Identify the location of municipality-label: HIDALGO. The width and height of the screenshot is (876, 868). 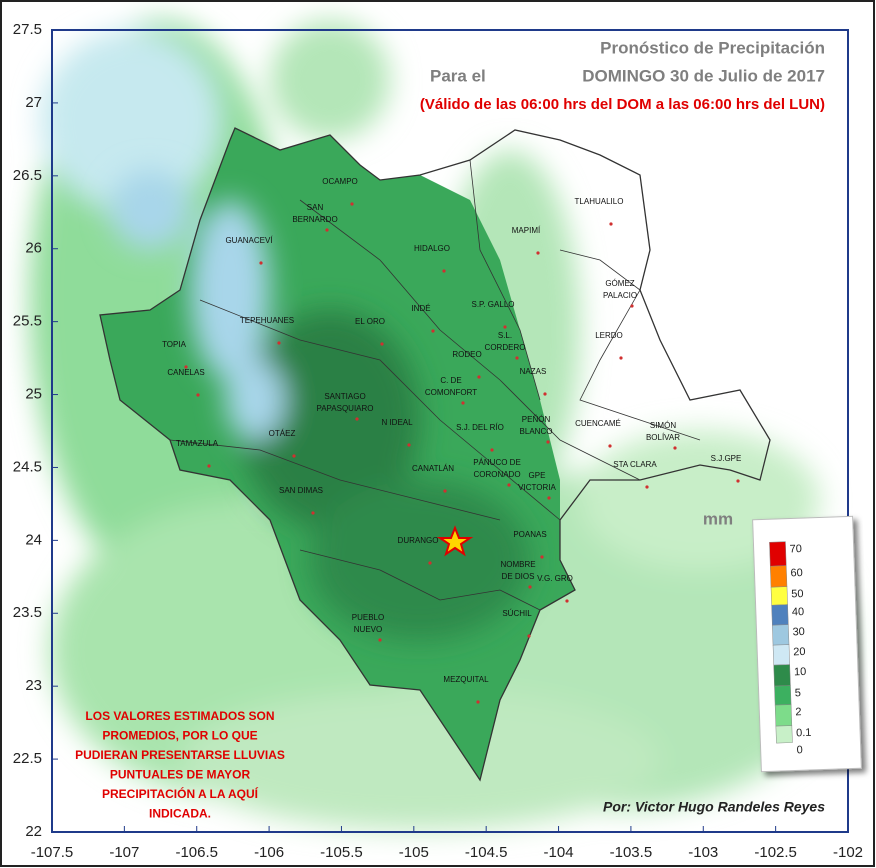
(432, 248).